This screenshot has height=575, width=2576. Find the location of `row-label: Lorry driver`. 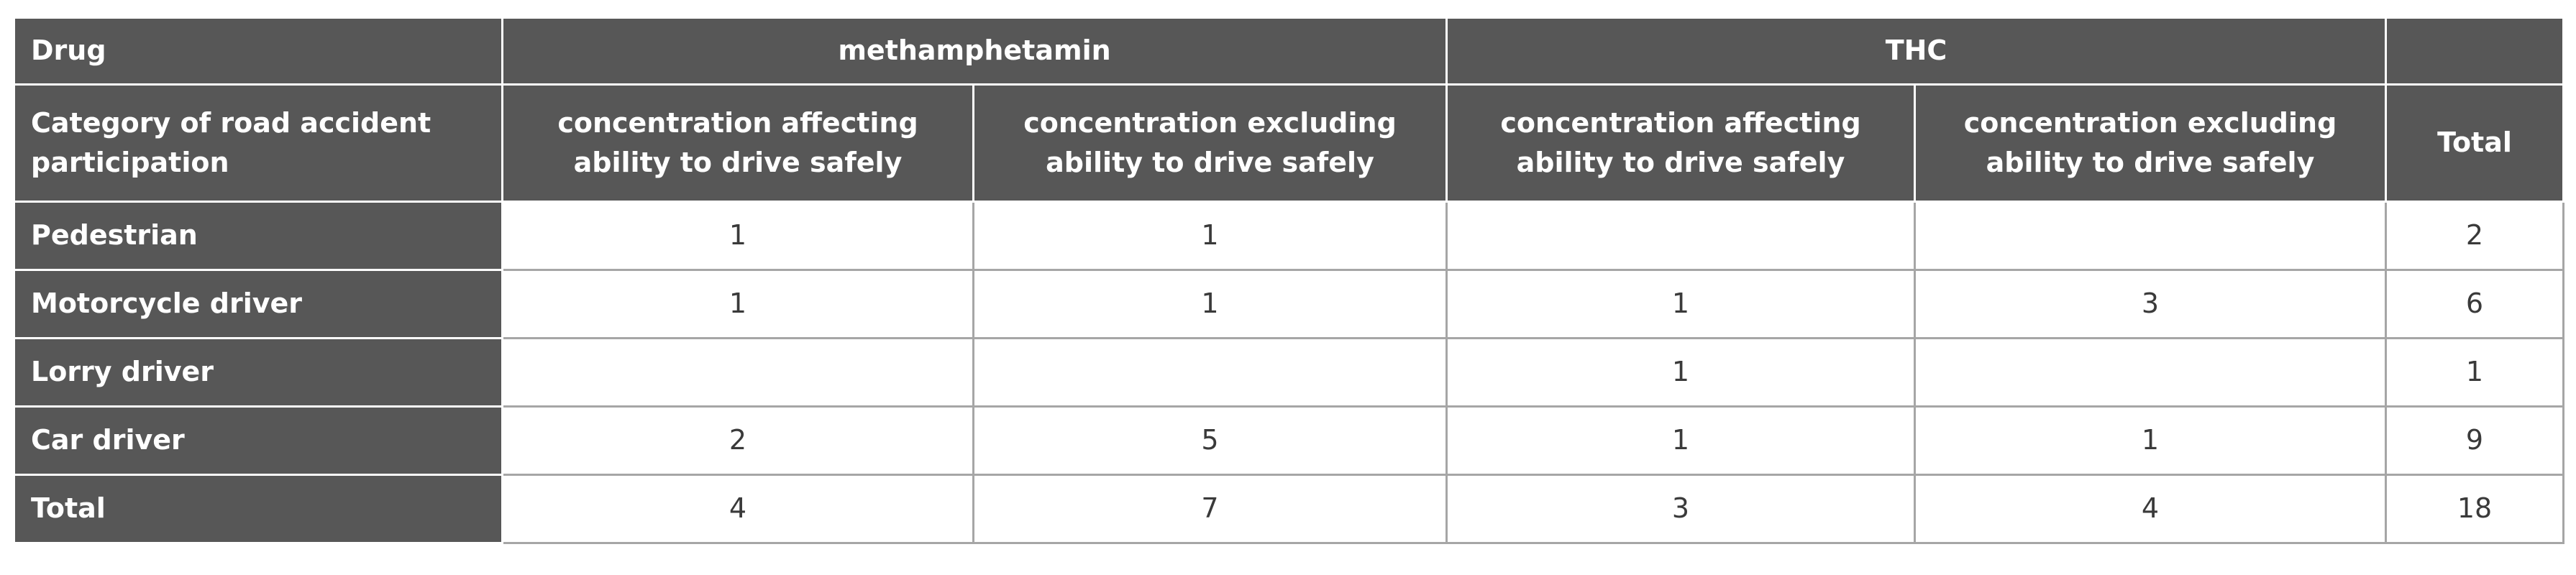

row-label: Lorry driver is located at coordinates (258, 372).